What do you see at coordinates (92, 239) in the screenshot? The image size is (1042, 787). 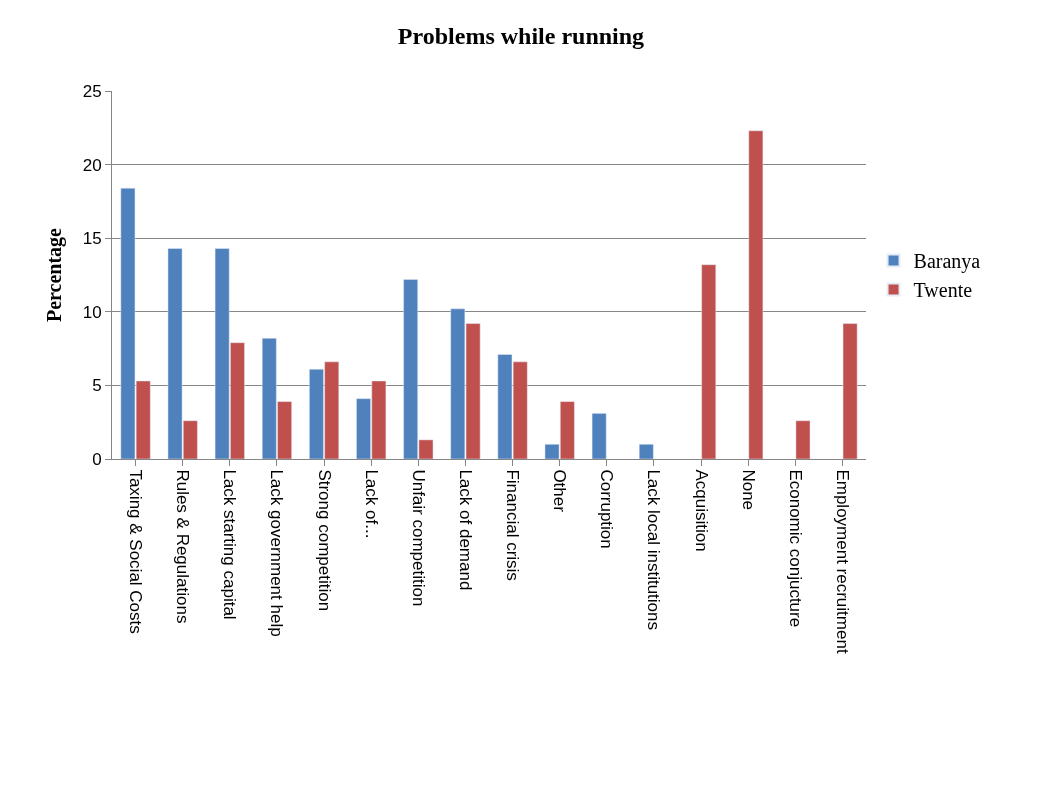 I see `y-tick-label: 15` at bounding box center [92, 239].